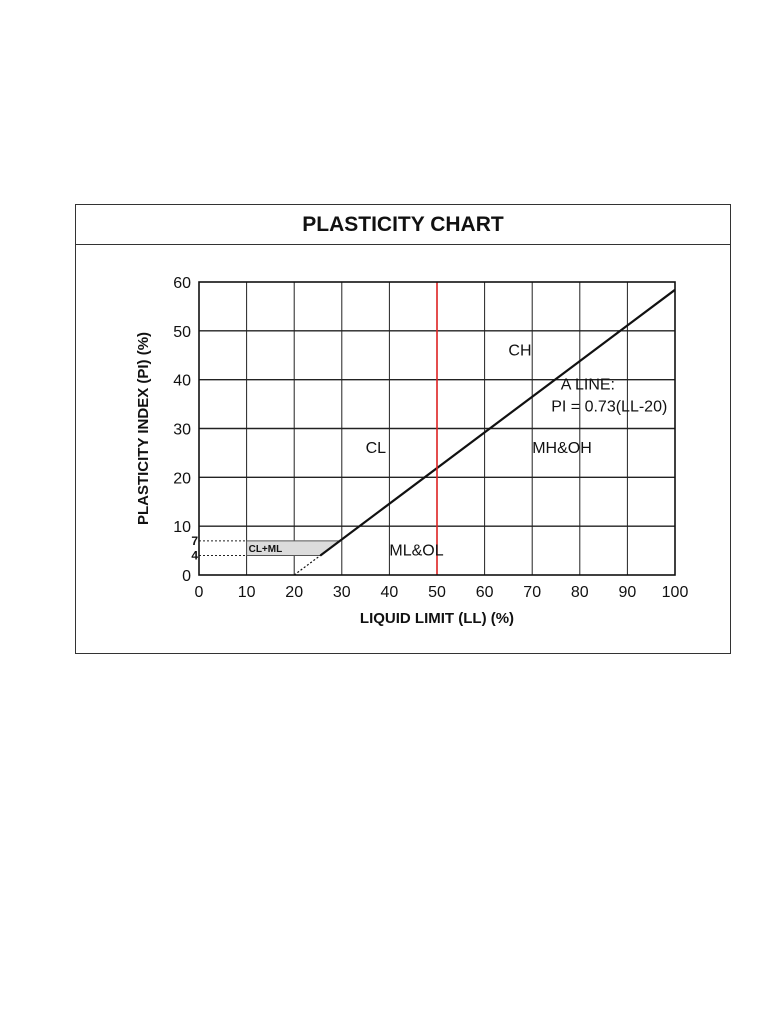  I want to click on x-tick-label: 50, so click(437, 592).